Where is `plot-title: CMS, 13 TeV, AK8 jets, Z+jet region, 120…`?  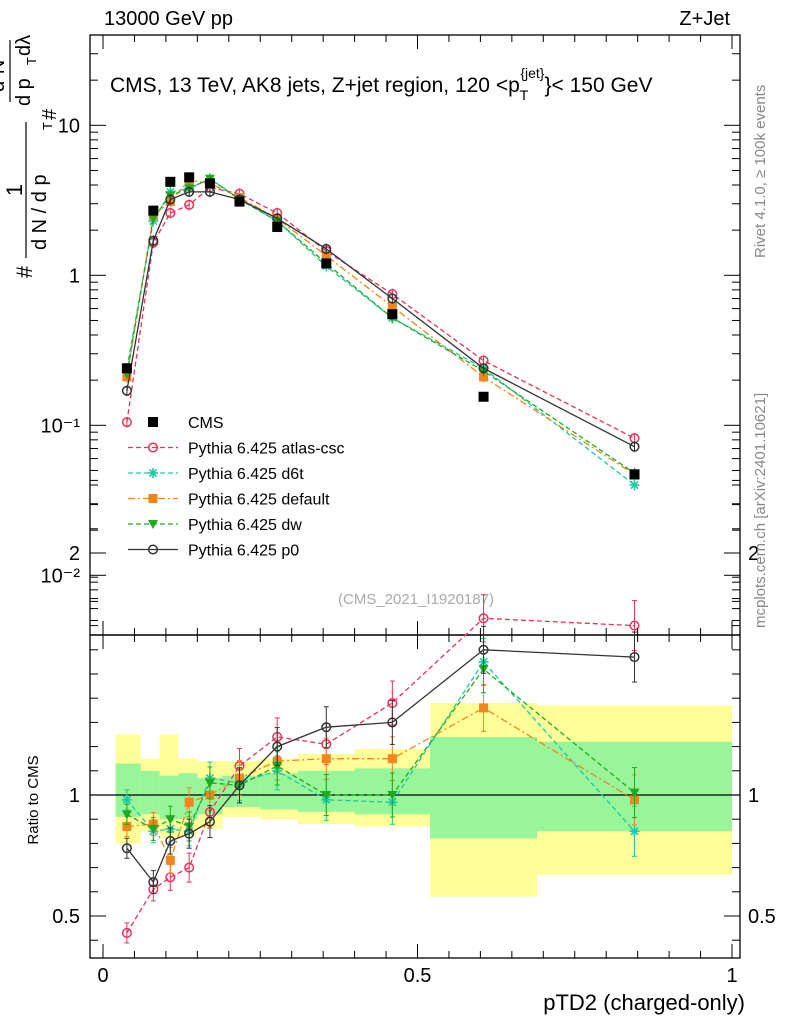
plot-title: CMS, 13 TeV, AK8 jets, Z+jet region, 120… is located at coordinates (381, 84).